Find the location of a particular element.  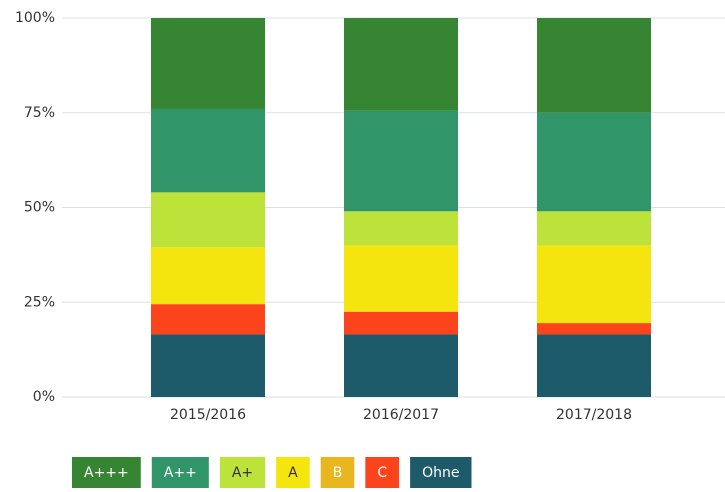

legend-item: A++ is located at coordinates (180, 472).